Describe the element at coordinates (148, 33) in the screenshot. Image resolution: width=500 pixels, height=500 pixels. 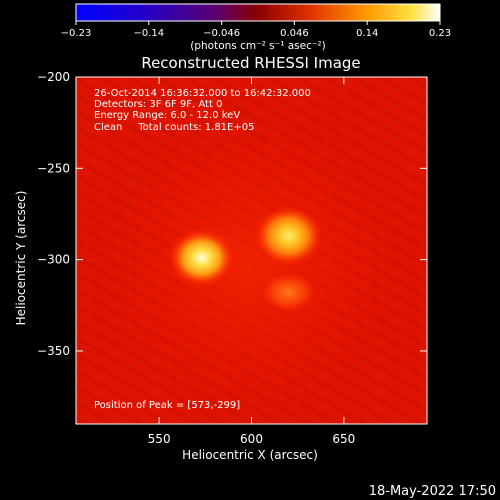
I see `colorbar-tick-label: −0.14` at that location.